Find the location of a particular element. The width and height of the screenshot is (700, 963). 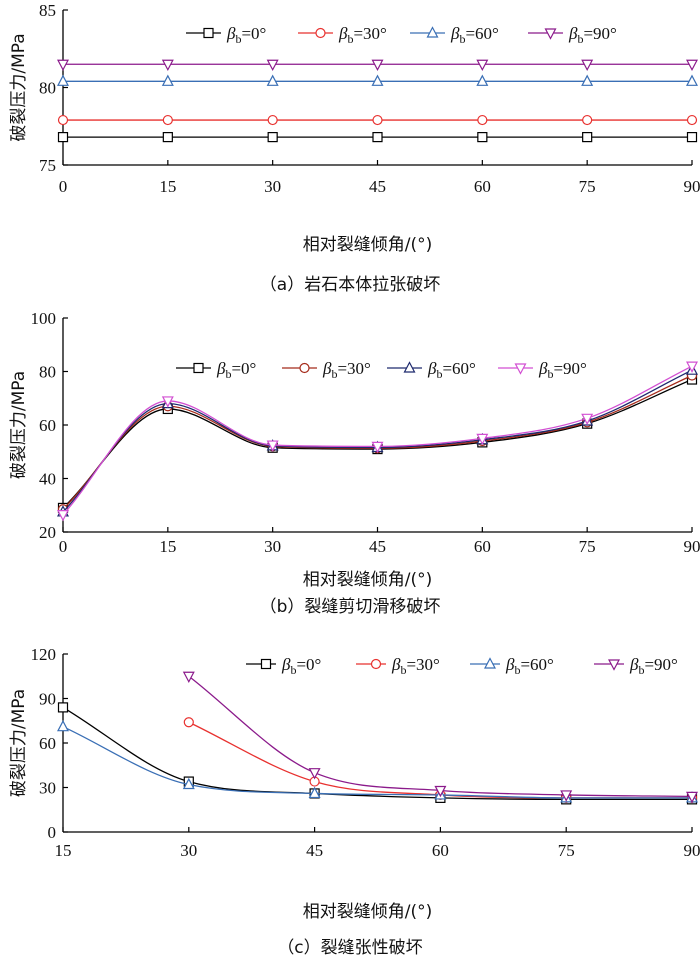

legend-entry-4: βb=90° is located at coordinates (636, 666).